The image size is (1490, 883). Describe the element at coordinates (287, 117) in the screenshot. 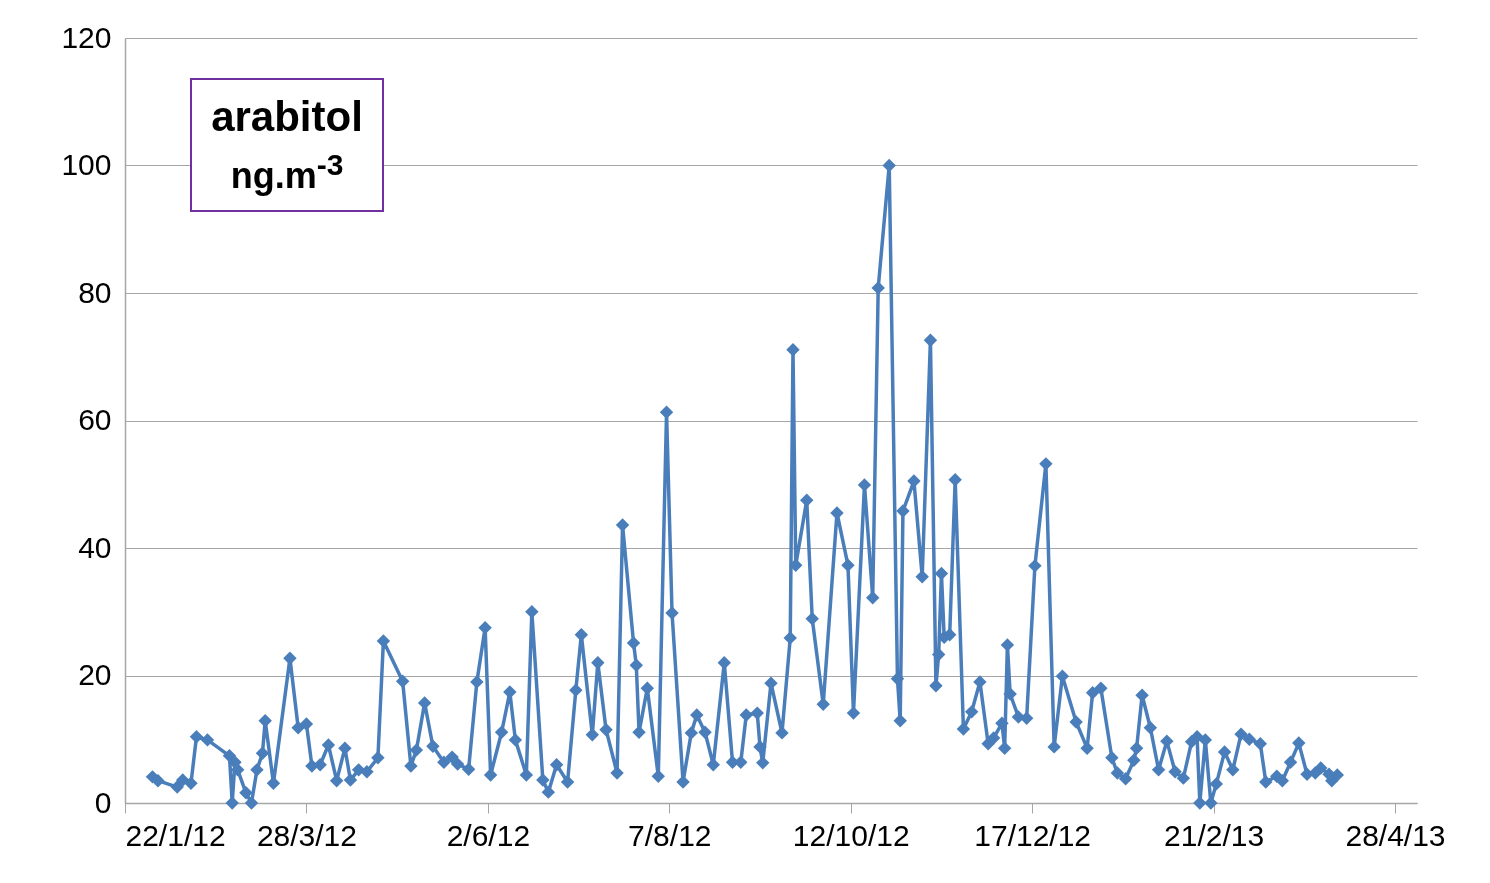

I see `annotation: arabitol` at that location.